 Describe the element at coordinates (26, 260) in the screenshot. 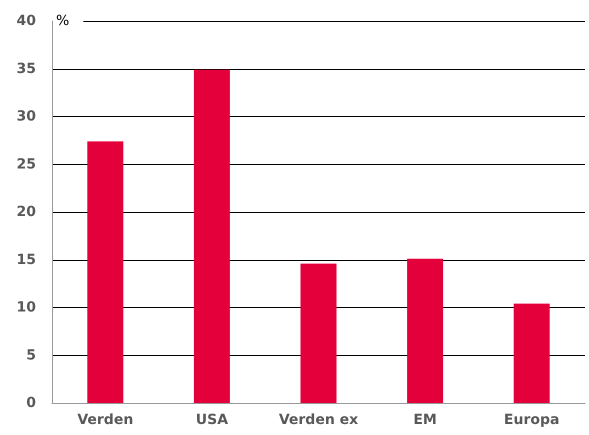

I see `y-tick-label: 15` at that location.